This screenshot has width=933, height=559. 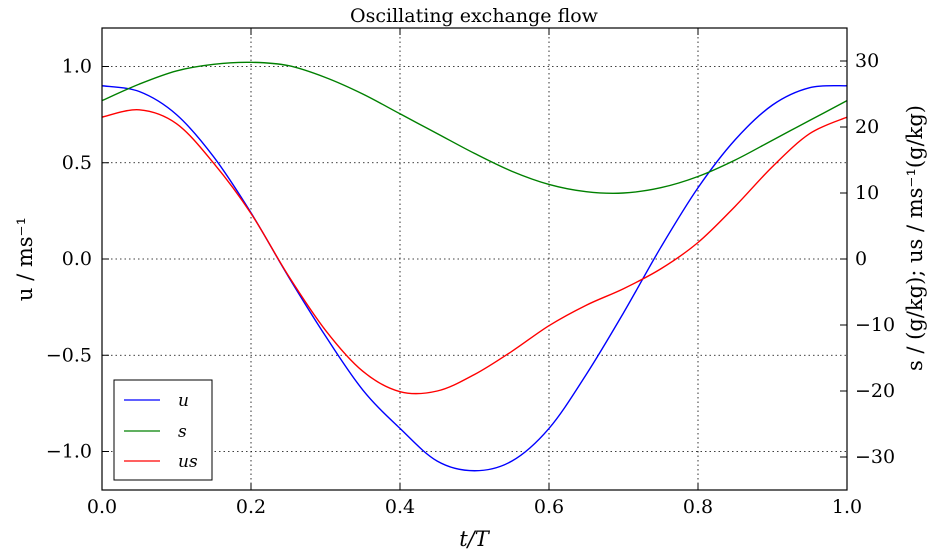 I want to click on x-tick-label: 0.4, so click(x=400, y=507).